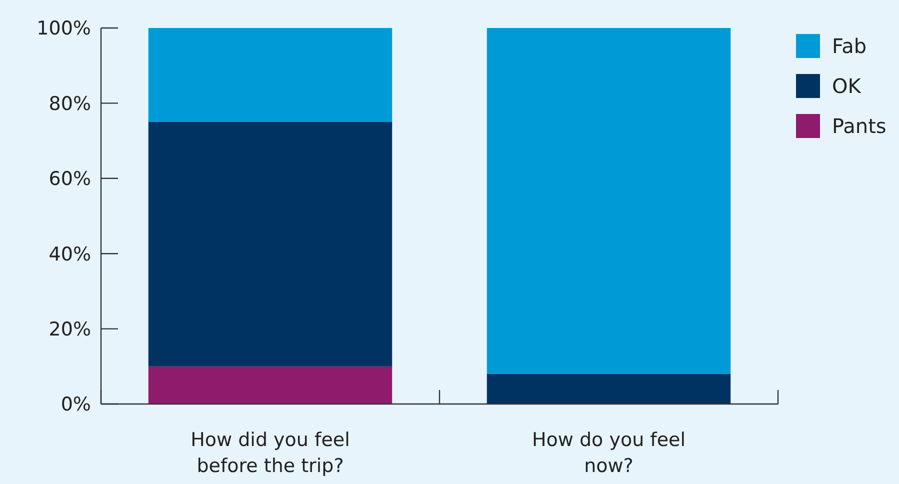 Image resolution: width=899 pixels, height=484 pixels. Describe the element at coordinates (63, 29) in the screenshot. I see `y-tick-label: 100%` at that location.